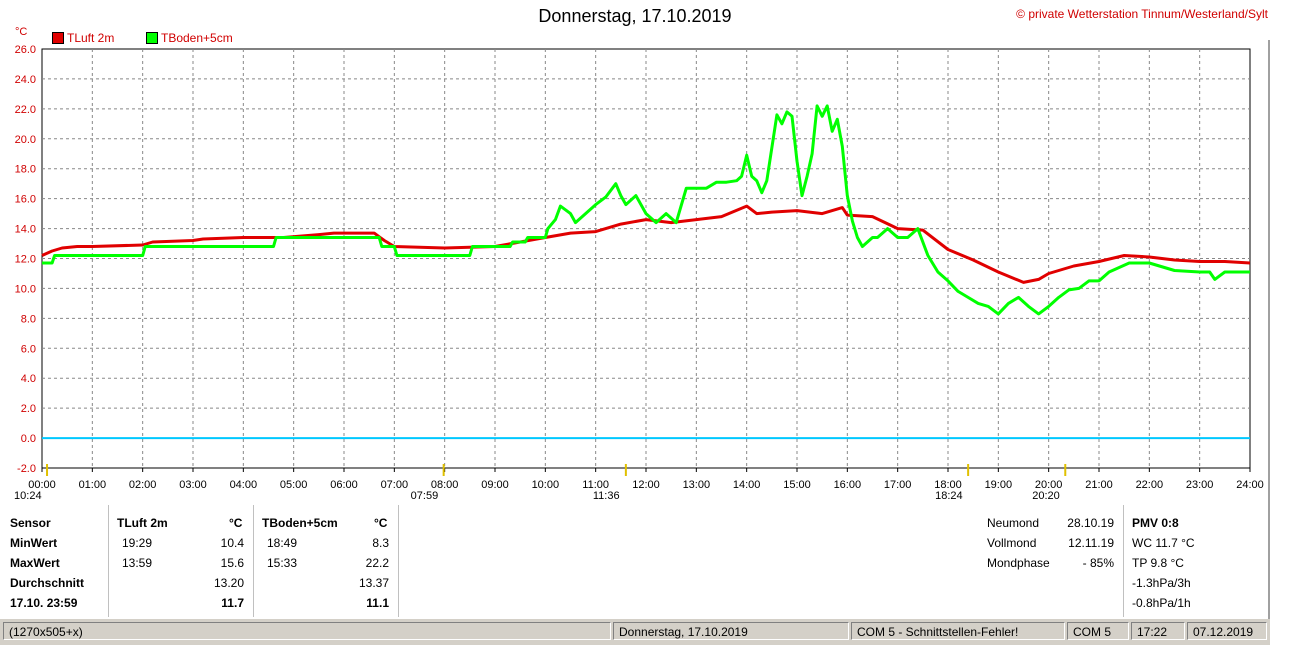  Describe the element at coordinates (1269, 340) in the screenshot. I see `scrollbar-strip` at that location.